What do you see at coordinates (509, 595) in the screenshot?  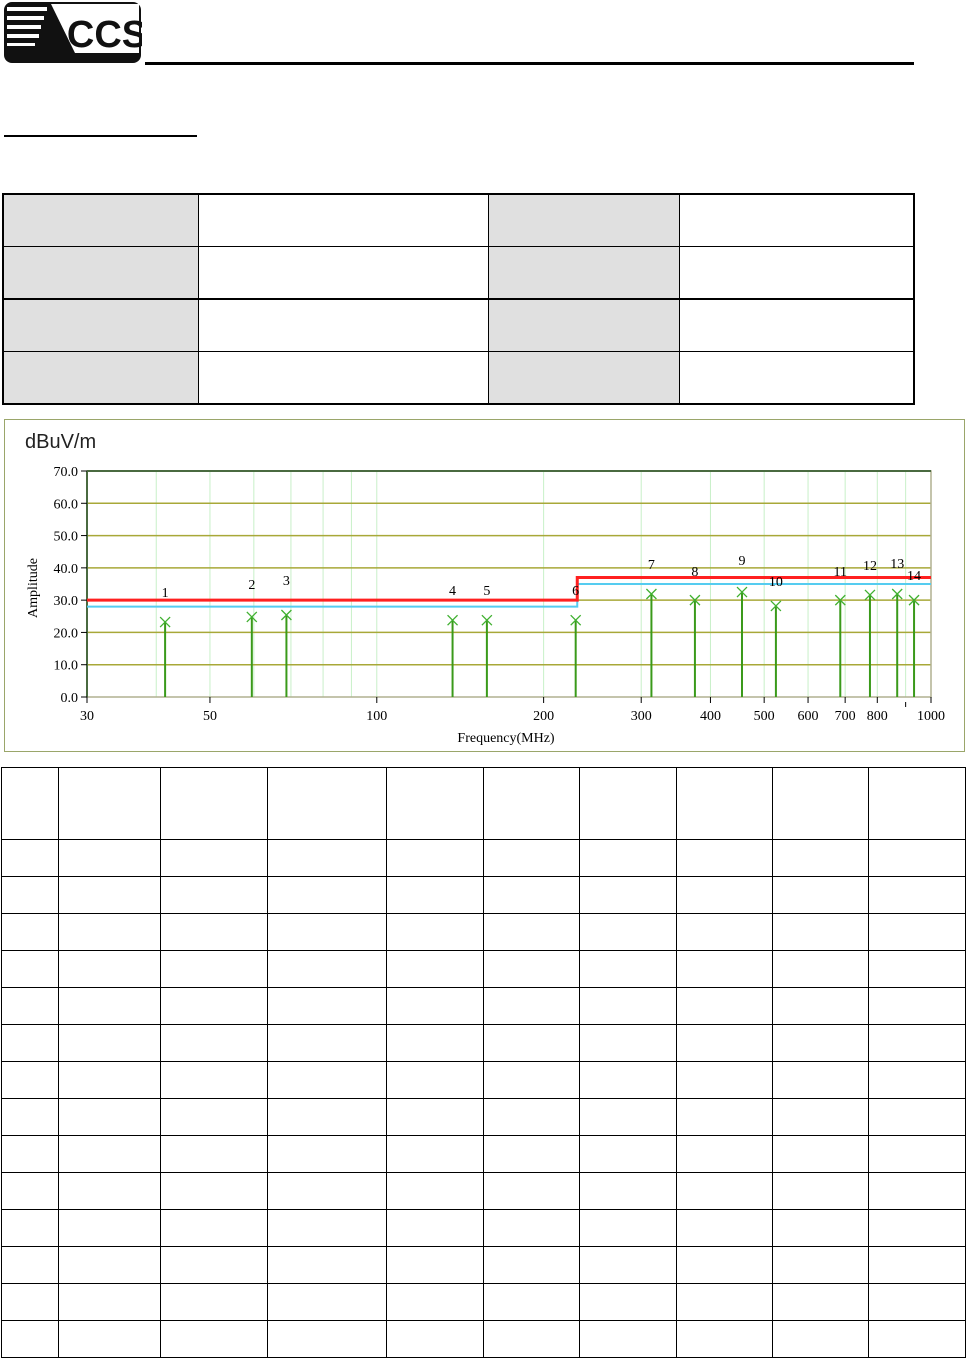 I see `margin-line` at bounding box center [509, 595].